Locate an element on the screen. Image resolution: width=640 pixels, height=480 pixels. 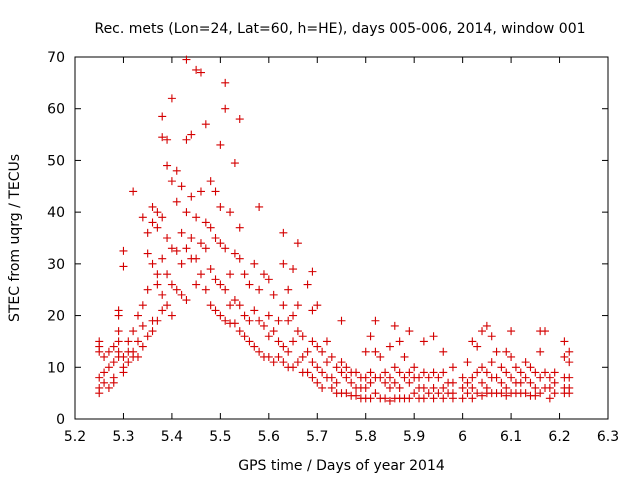
y-tick-labels: 0 10 20 30 40 50 60 70 is located at coordinates (56, 239).